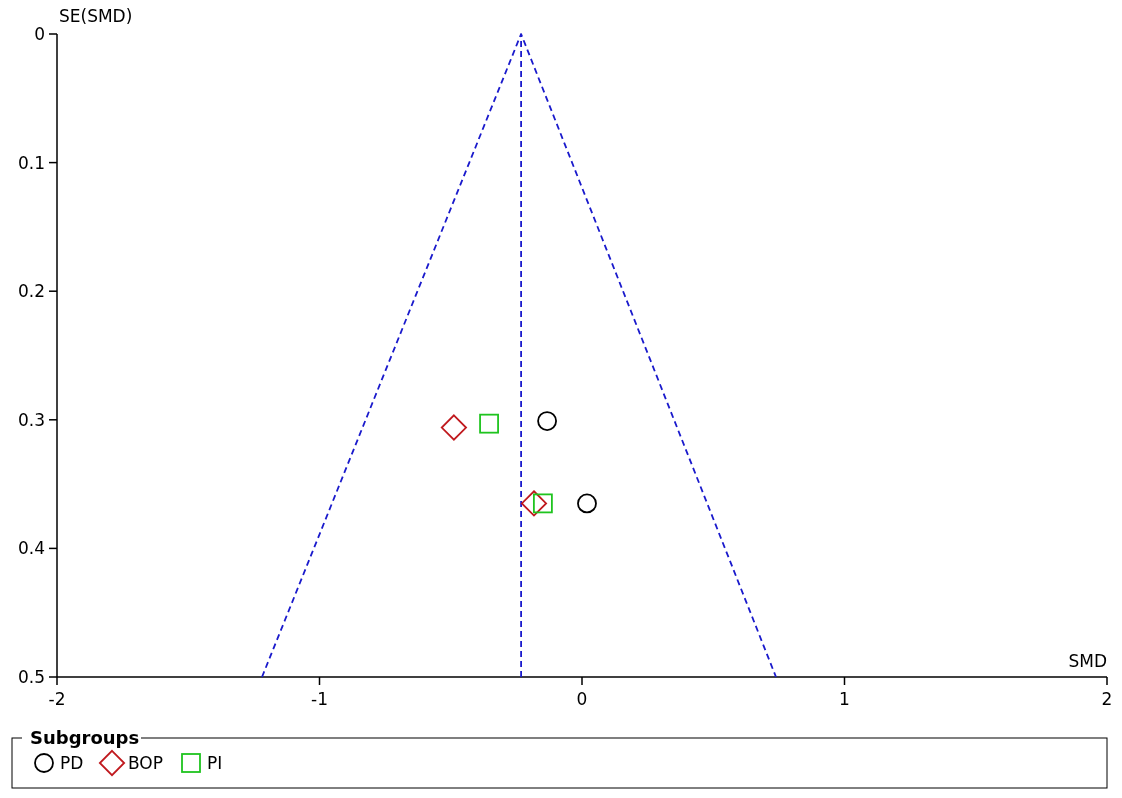 This screenshot has width=1122, height=798. I want to click on x-tick-label: -1, so click(319, 699).